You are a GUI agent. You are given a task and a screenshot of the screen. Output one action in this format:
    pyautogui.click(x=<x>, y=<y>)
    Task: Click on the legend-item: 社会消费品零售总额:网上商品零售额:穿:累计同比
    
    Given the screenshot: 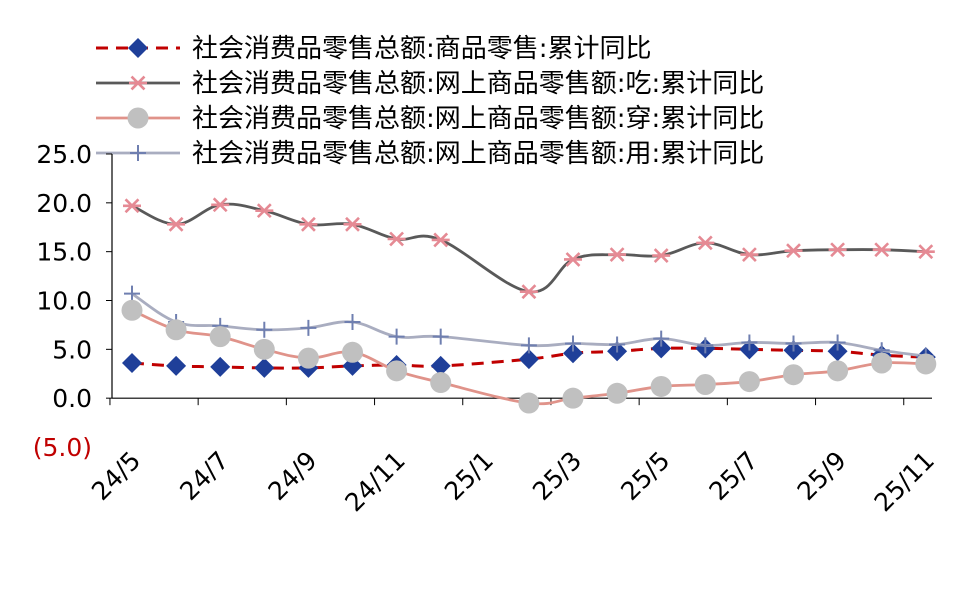 What is the action you would take?
    pyautogui.click(x=430, y=119)
    